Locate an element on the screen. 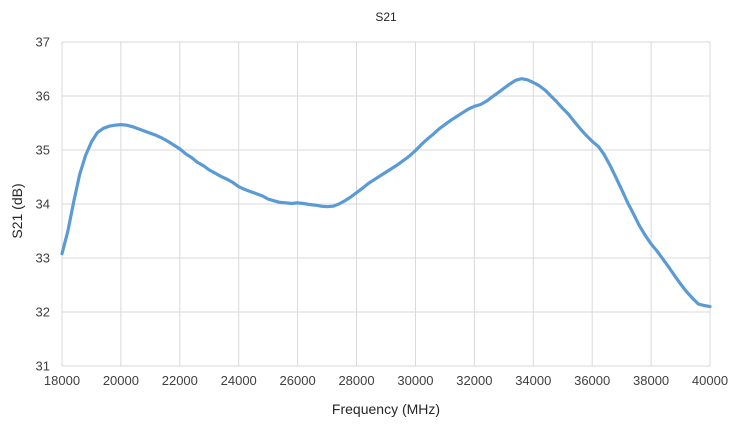 Image resolution: width=731 pixels, height=424 pixels. x-tick-label: 20000 is located at coordinates (121, 380).